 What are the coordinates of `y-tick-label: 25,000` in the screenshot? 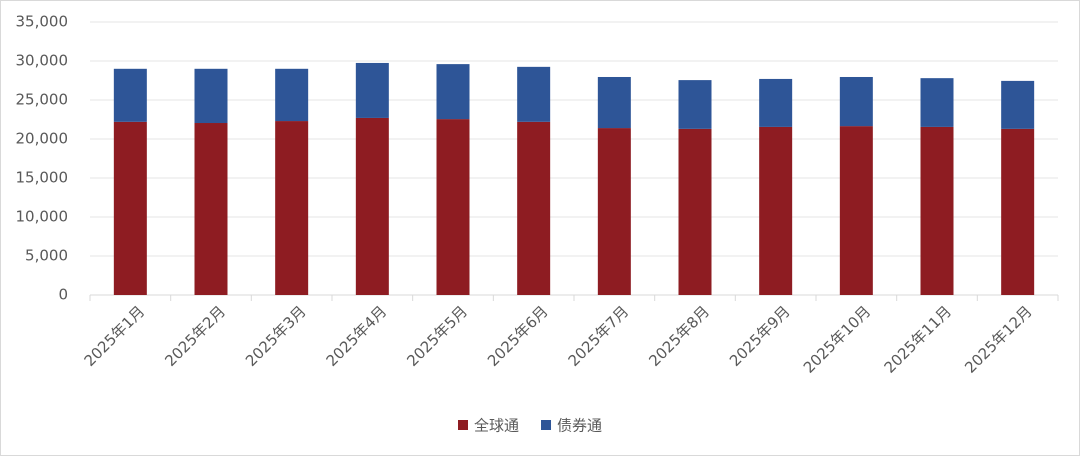 It's located at (42, 100).